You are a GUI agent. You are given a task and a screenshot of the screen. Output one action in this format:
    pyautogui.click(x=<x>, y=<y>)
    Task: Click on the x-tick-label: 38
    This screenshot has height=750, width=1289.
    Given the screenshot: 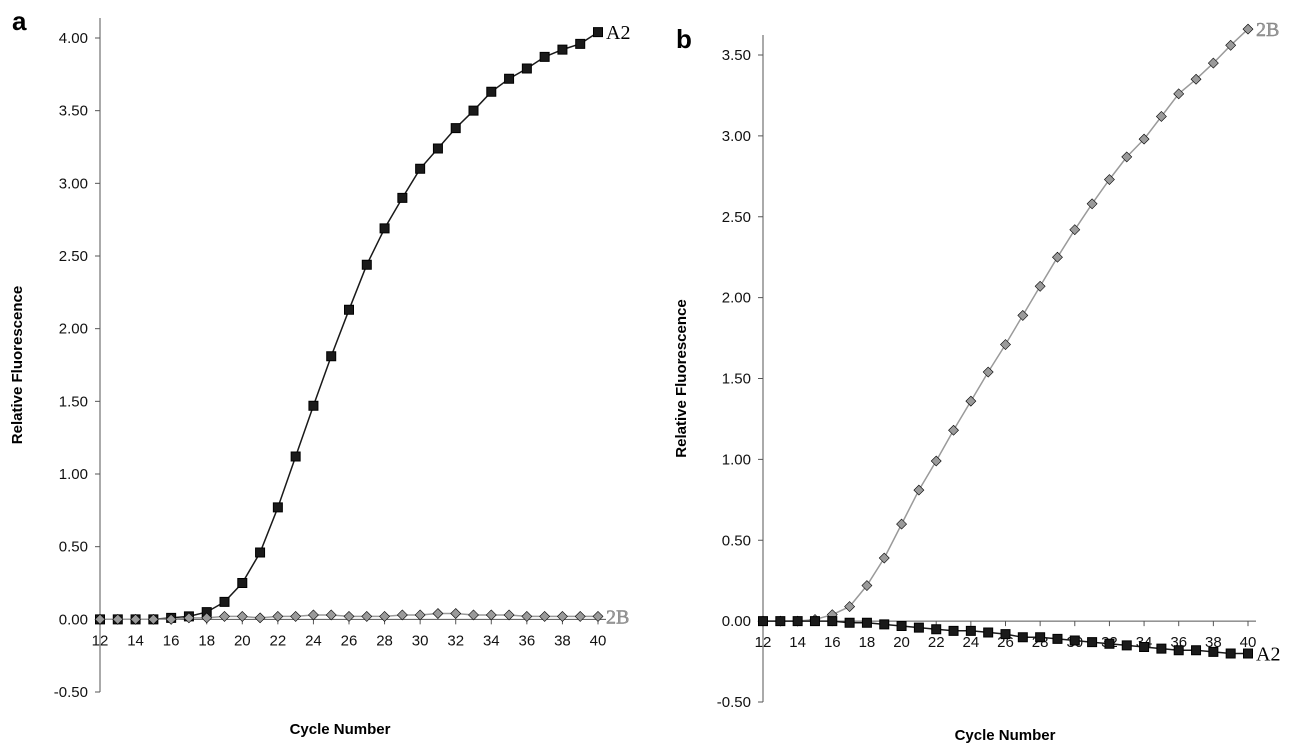 What is the action you would take?
    pyautogui.click(x=562, y=640)
    